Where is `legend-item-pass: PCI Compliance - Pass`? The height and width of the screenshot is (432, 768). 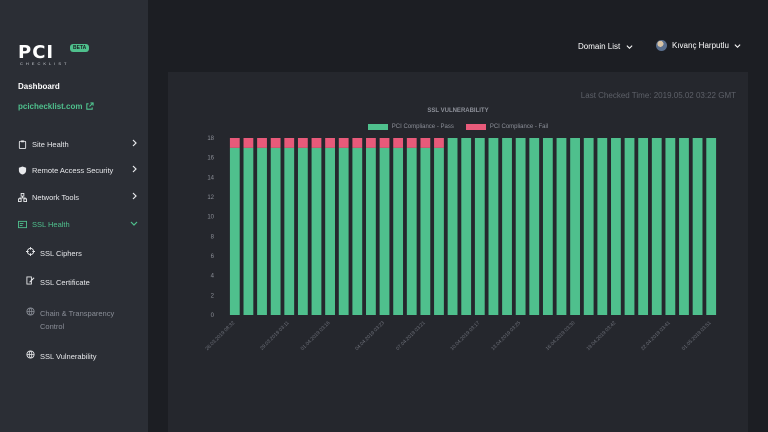 legend-item-pass: PCI Compliance - Pass is located at coordinates (410, 127).